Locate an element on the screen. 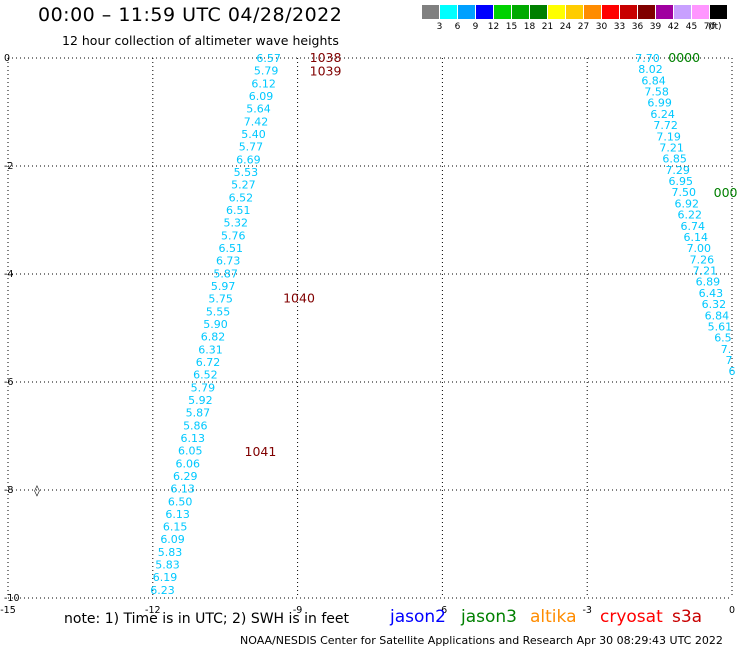 The image size is (740, 650). colorbar-label: 36 is located at coordinates (637, 27).